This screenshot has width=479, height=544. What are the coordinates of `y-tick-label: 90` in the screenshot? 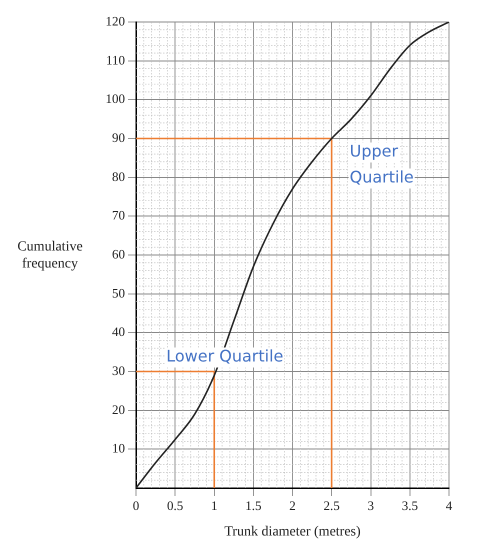 It's located at (118, 137).